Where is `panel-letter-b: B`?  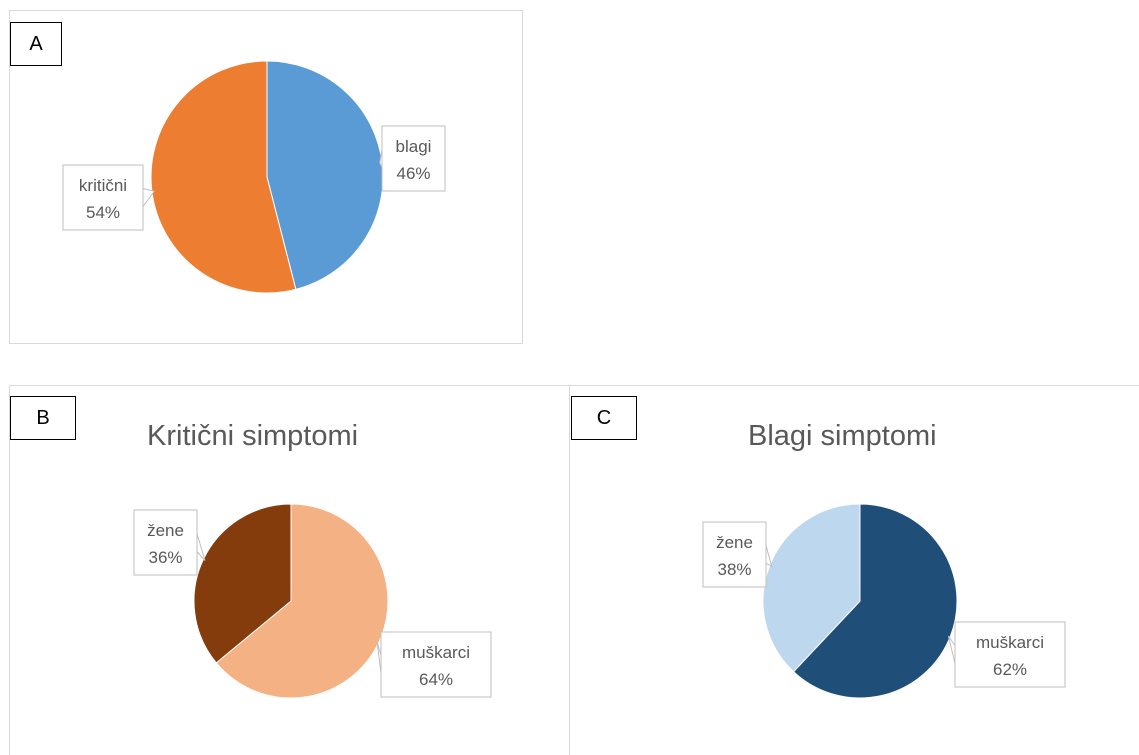
panel-letter-b: B is located at coordinates (43, 418).